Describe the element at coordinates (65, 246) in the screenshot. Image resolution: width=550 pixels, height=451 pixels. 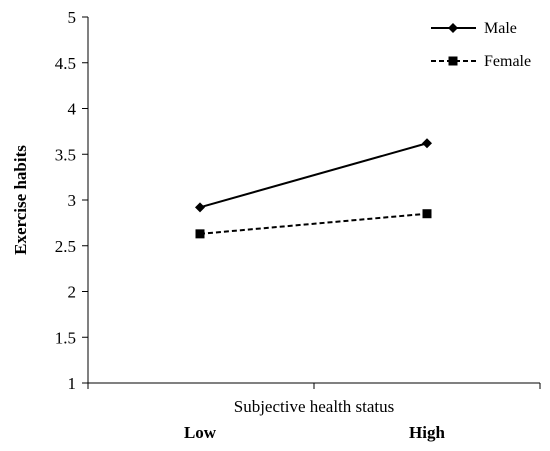
I see `y-tick-label: 2.5` at that location.